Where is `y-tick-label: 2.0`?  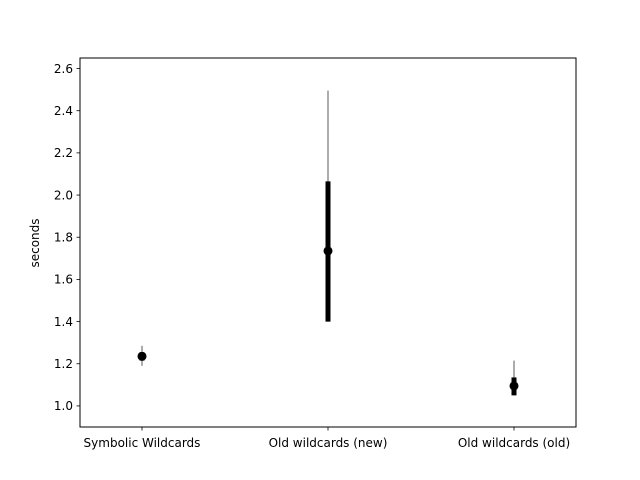 y-tick-label: 2.0 is located at coordinates (63, 195).